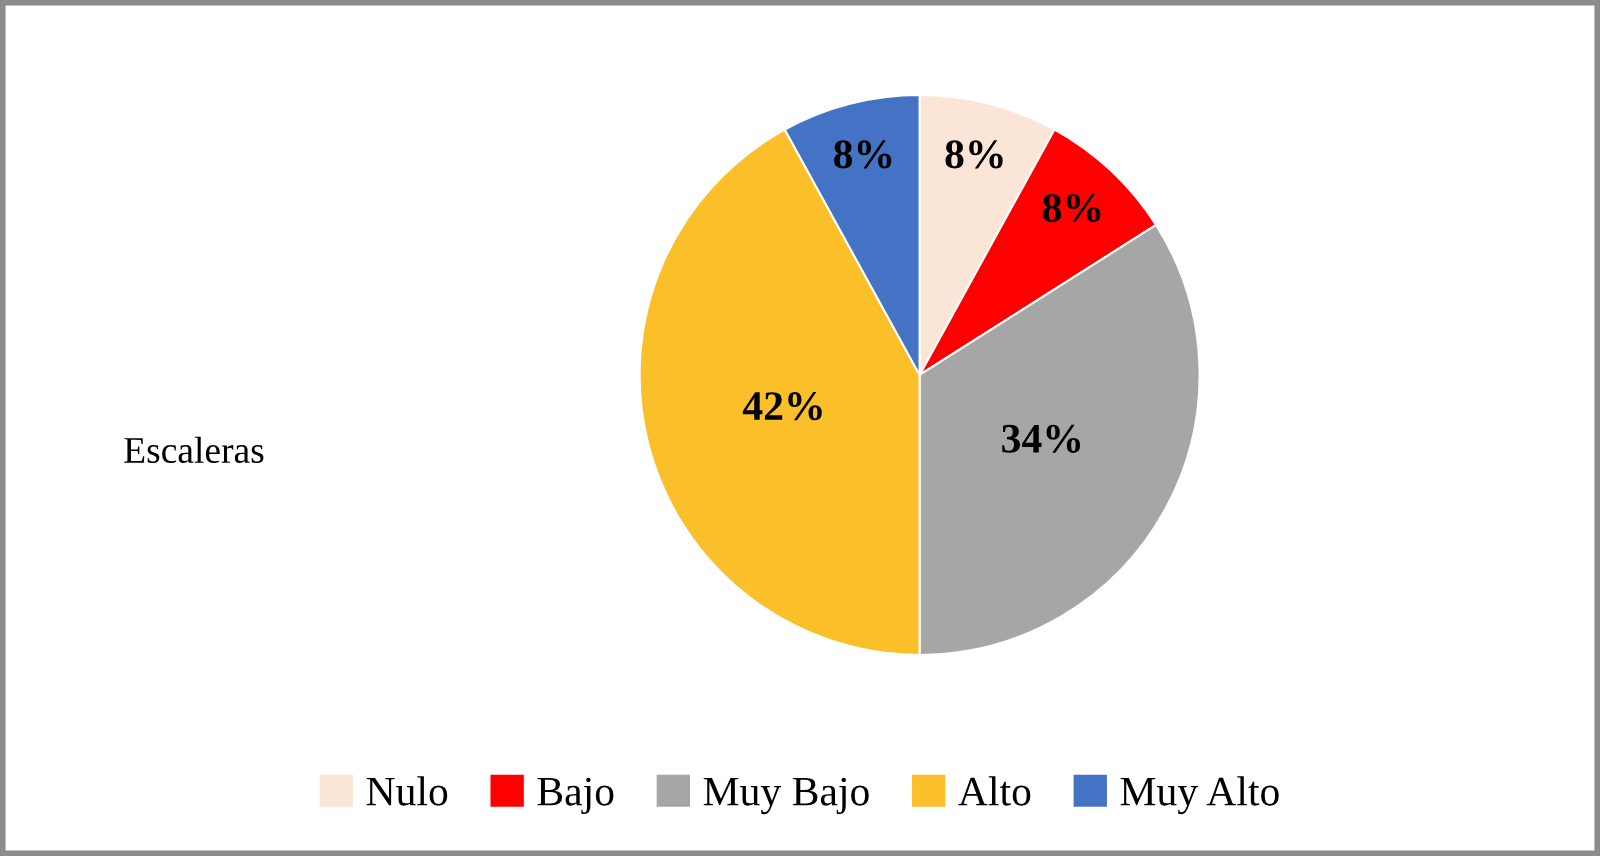  I want to click on legend-label: Alto, so click(994, 791).